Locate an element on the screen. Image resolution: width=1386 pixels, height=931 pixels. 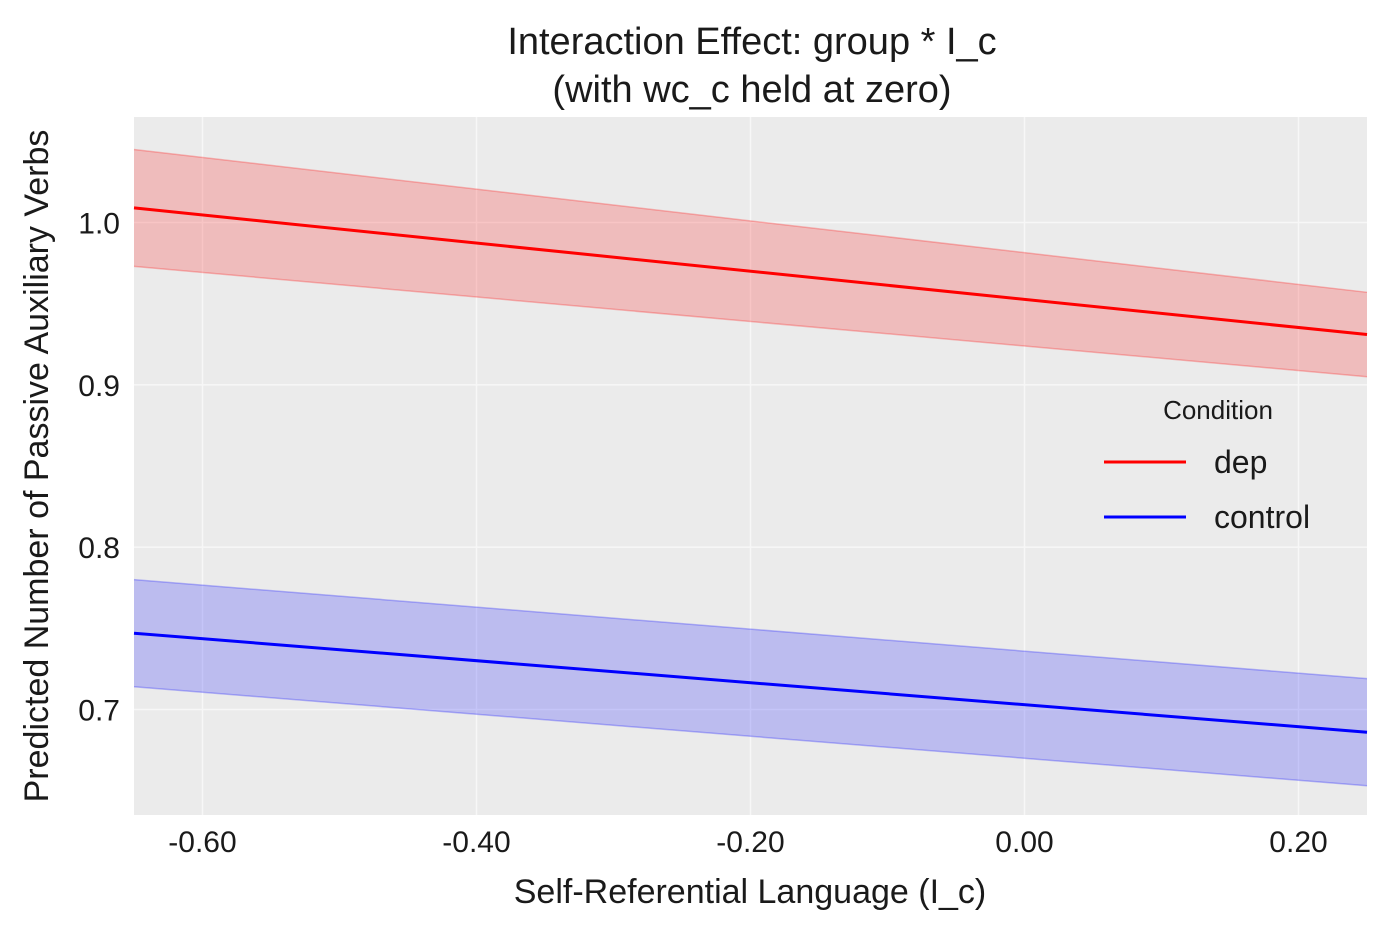
x-tick-label: 0.00 is located at coordinates (1024, 842).